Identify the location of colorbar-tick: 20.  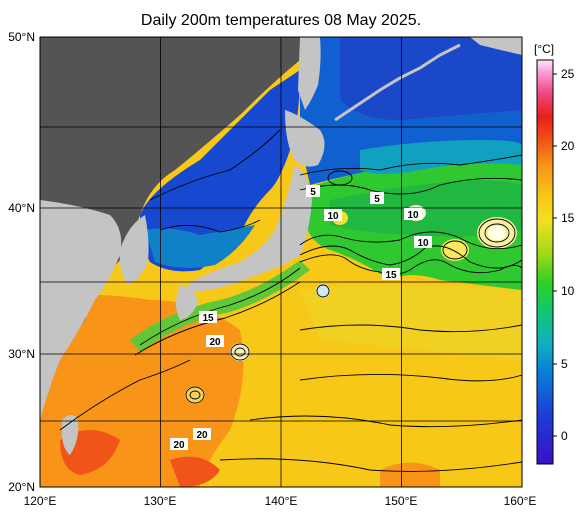
(568, 146).